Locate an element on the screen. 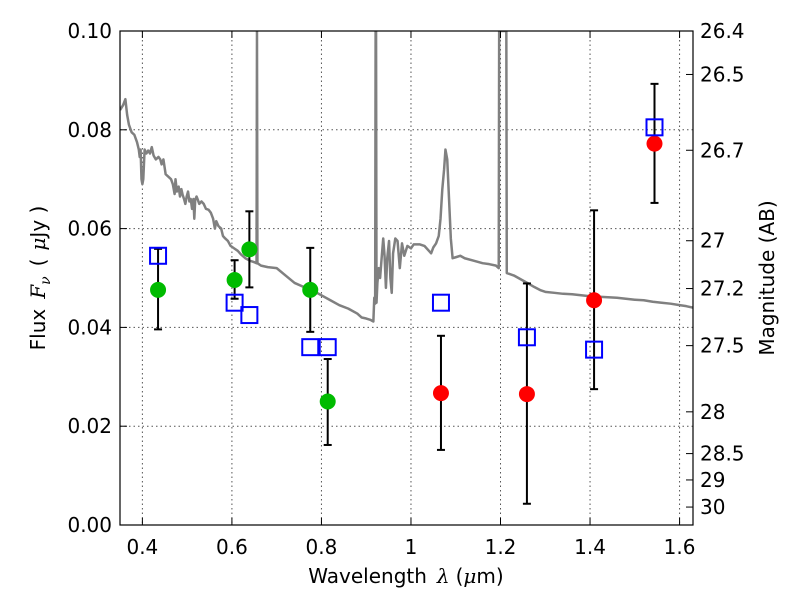 The width and height of the screenshot is (800, 600). y-axis-label-unit-open: ( is located at coordinates (38, 263).